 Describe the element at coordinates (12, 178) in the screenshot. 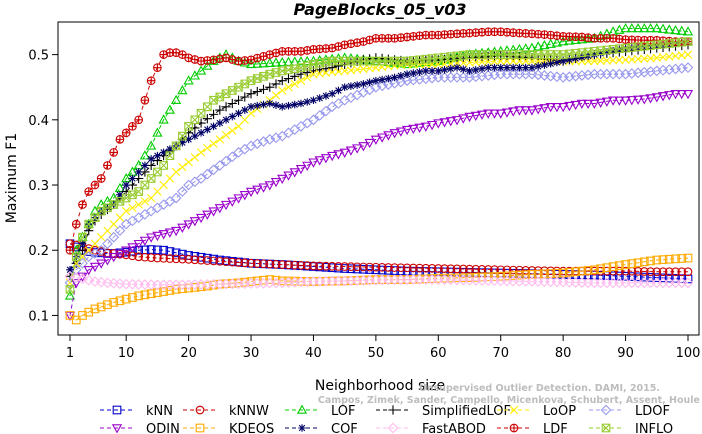

I see `y-axis-label: Maximum F1` at that location.